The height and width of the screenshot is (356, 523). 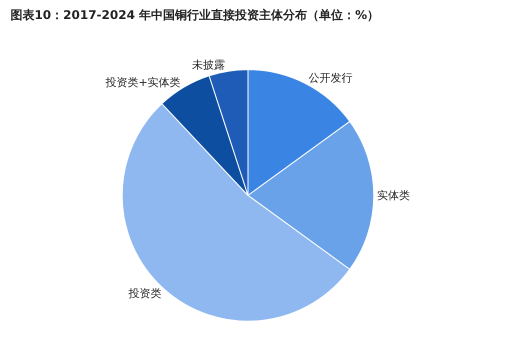 I want to click on slice-label: 实体类, so click(x=393, y=195).